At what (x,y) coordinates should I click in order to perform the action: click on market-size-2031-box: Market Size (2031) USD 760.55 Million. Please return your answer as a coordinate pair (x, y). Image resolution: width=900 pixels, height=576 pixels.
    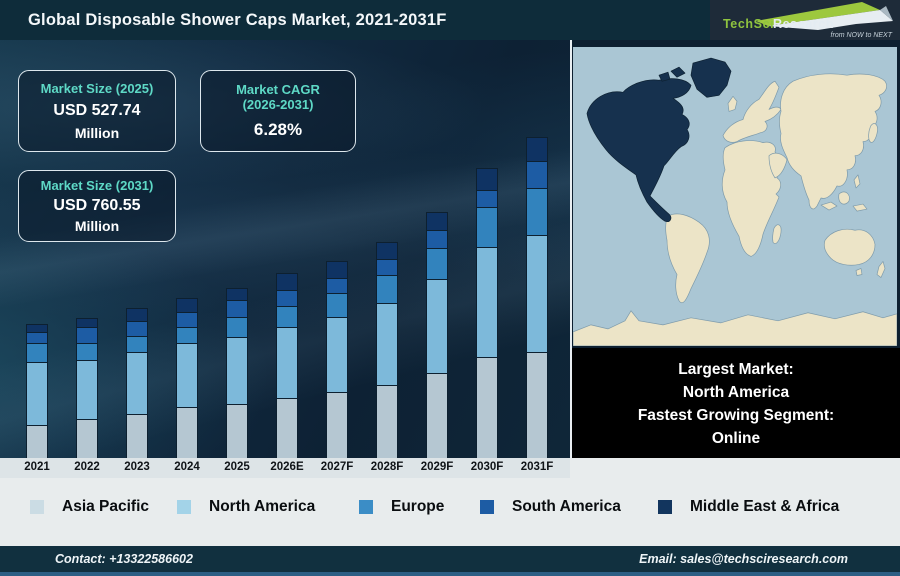
    Looking at the image, I should click on (97, 206).